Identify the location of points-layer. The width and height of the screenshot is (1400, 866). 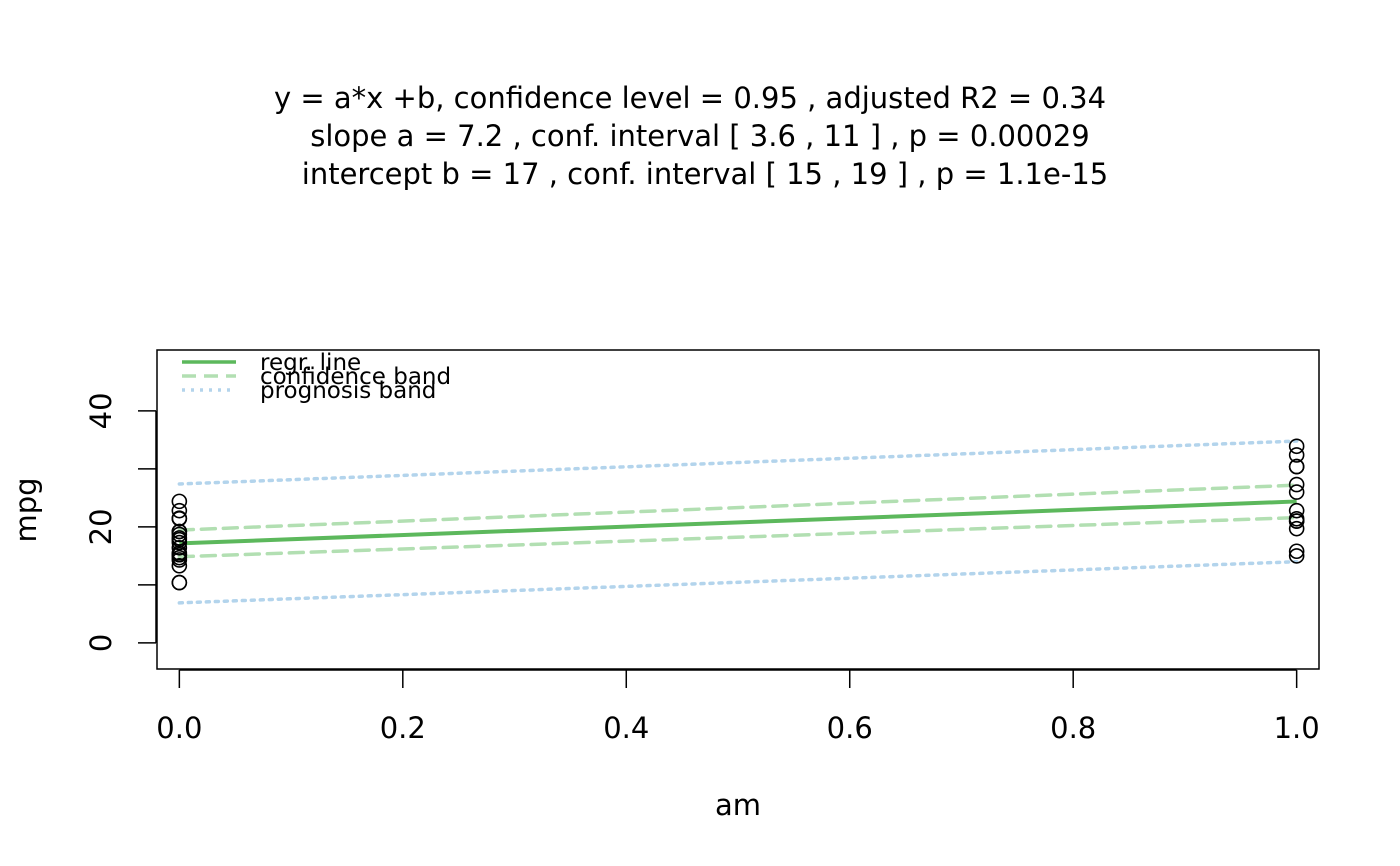
(738, 514).